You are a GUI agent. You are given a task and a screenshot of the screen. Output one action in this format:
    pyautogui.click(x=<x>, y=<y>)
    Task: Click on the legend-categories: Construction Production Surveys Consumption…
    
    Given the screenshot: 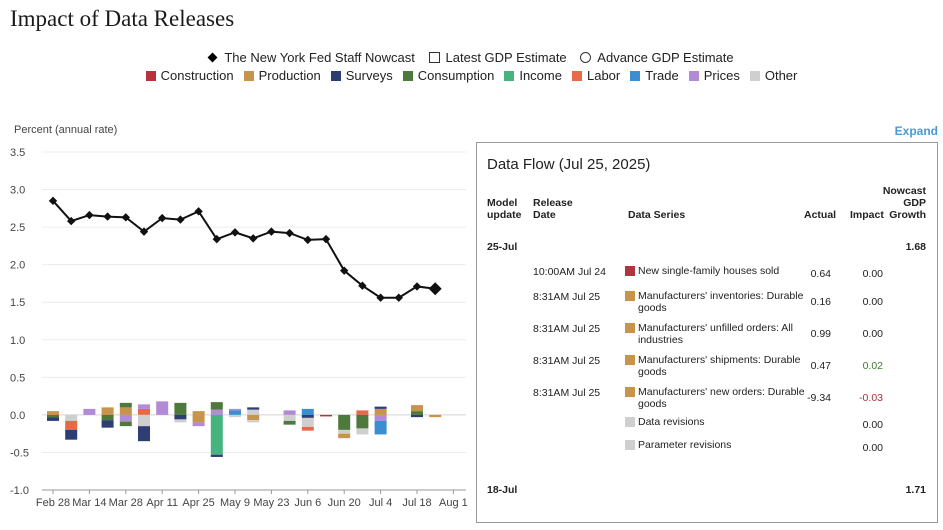 What is the action you would take?
    pyautogui.click(x=471, y=75)
    